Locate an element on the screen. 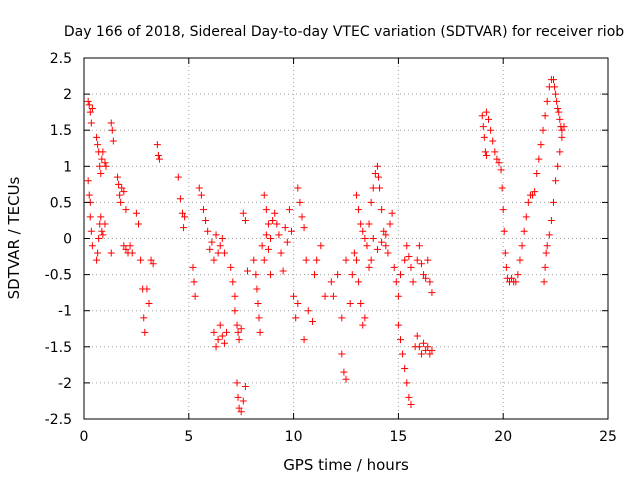  y-axis-title: SDTVAR / TECUs is located at coordinates (14, 237).